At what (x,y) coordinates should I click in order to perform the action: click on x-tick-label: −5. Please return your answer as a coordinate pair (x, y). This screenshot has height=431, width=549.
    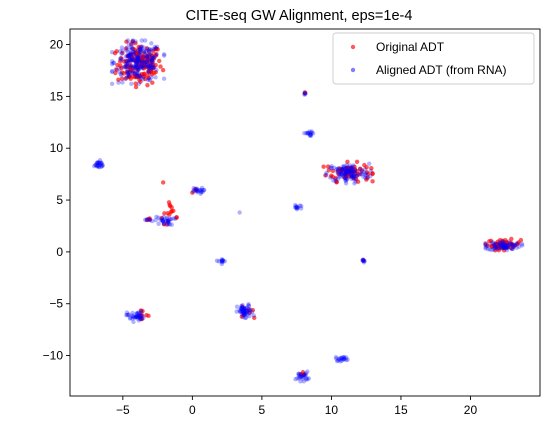
    Looking at the image, I should click on (123, 410).